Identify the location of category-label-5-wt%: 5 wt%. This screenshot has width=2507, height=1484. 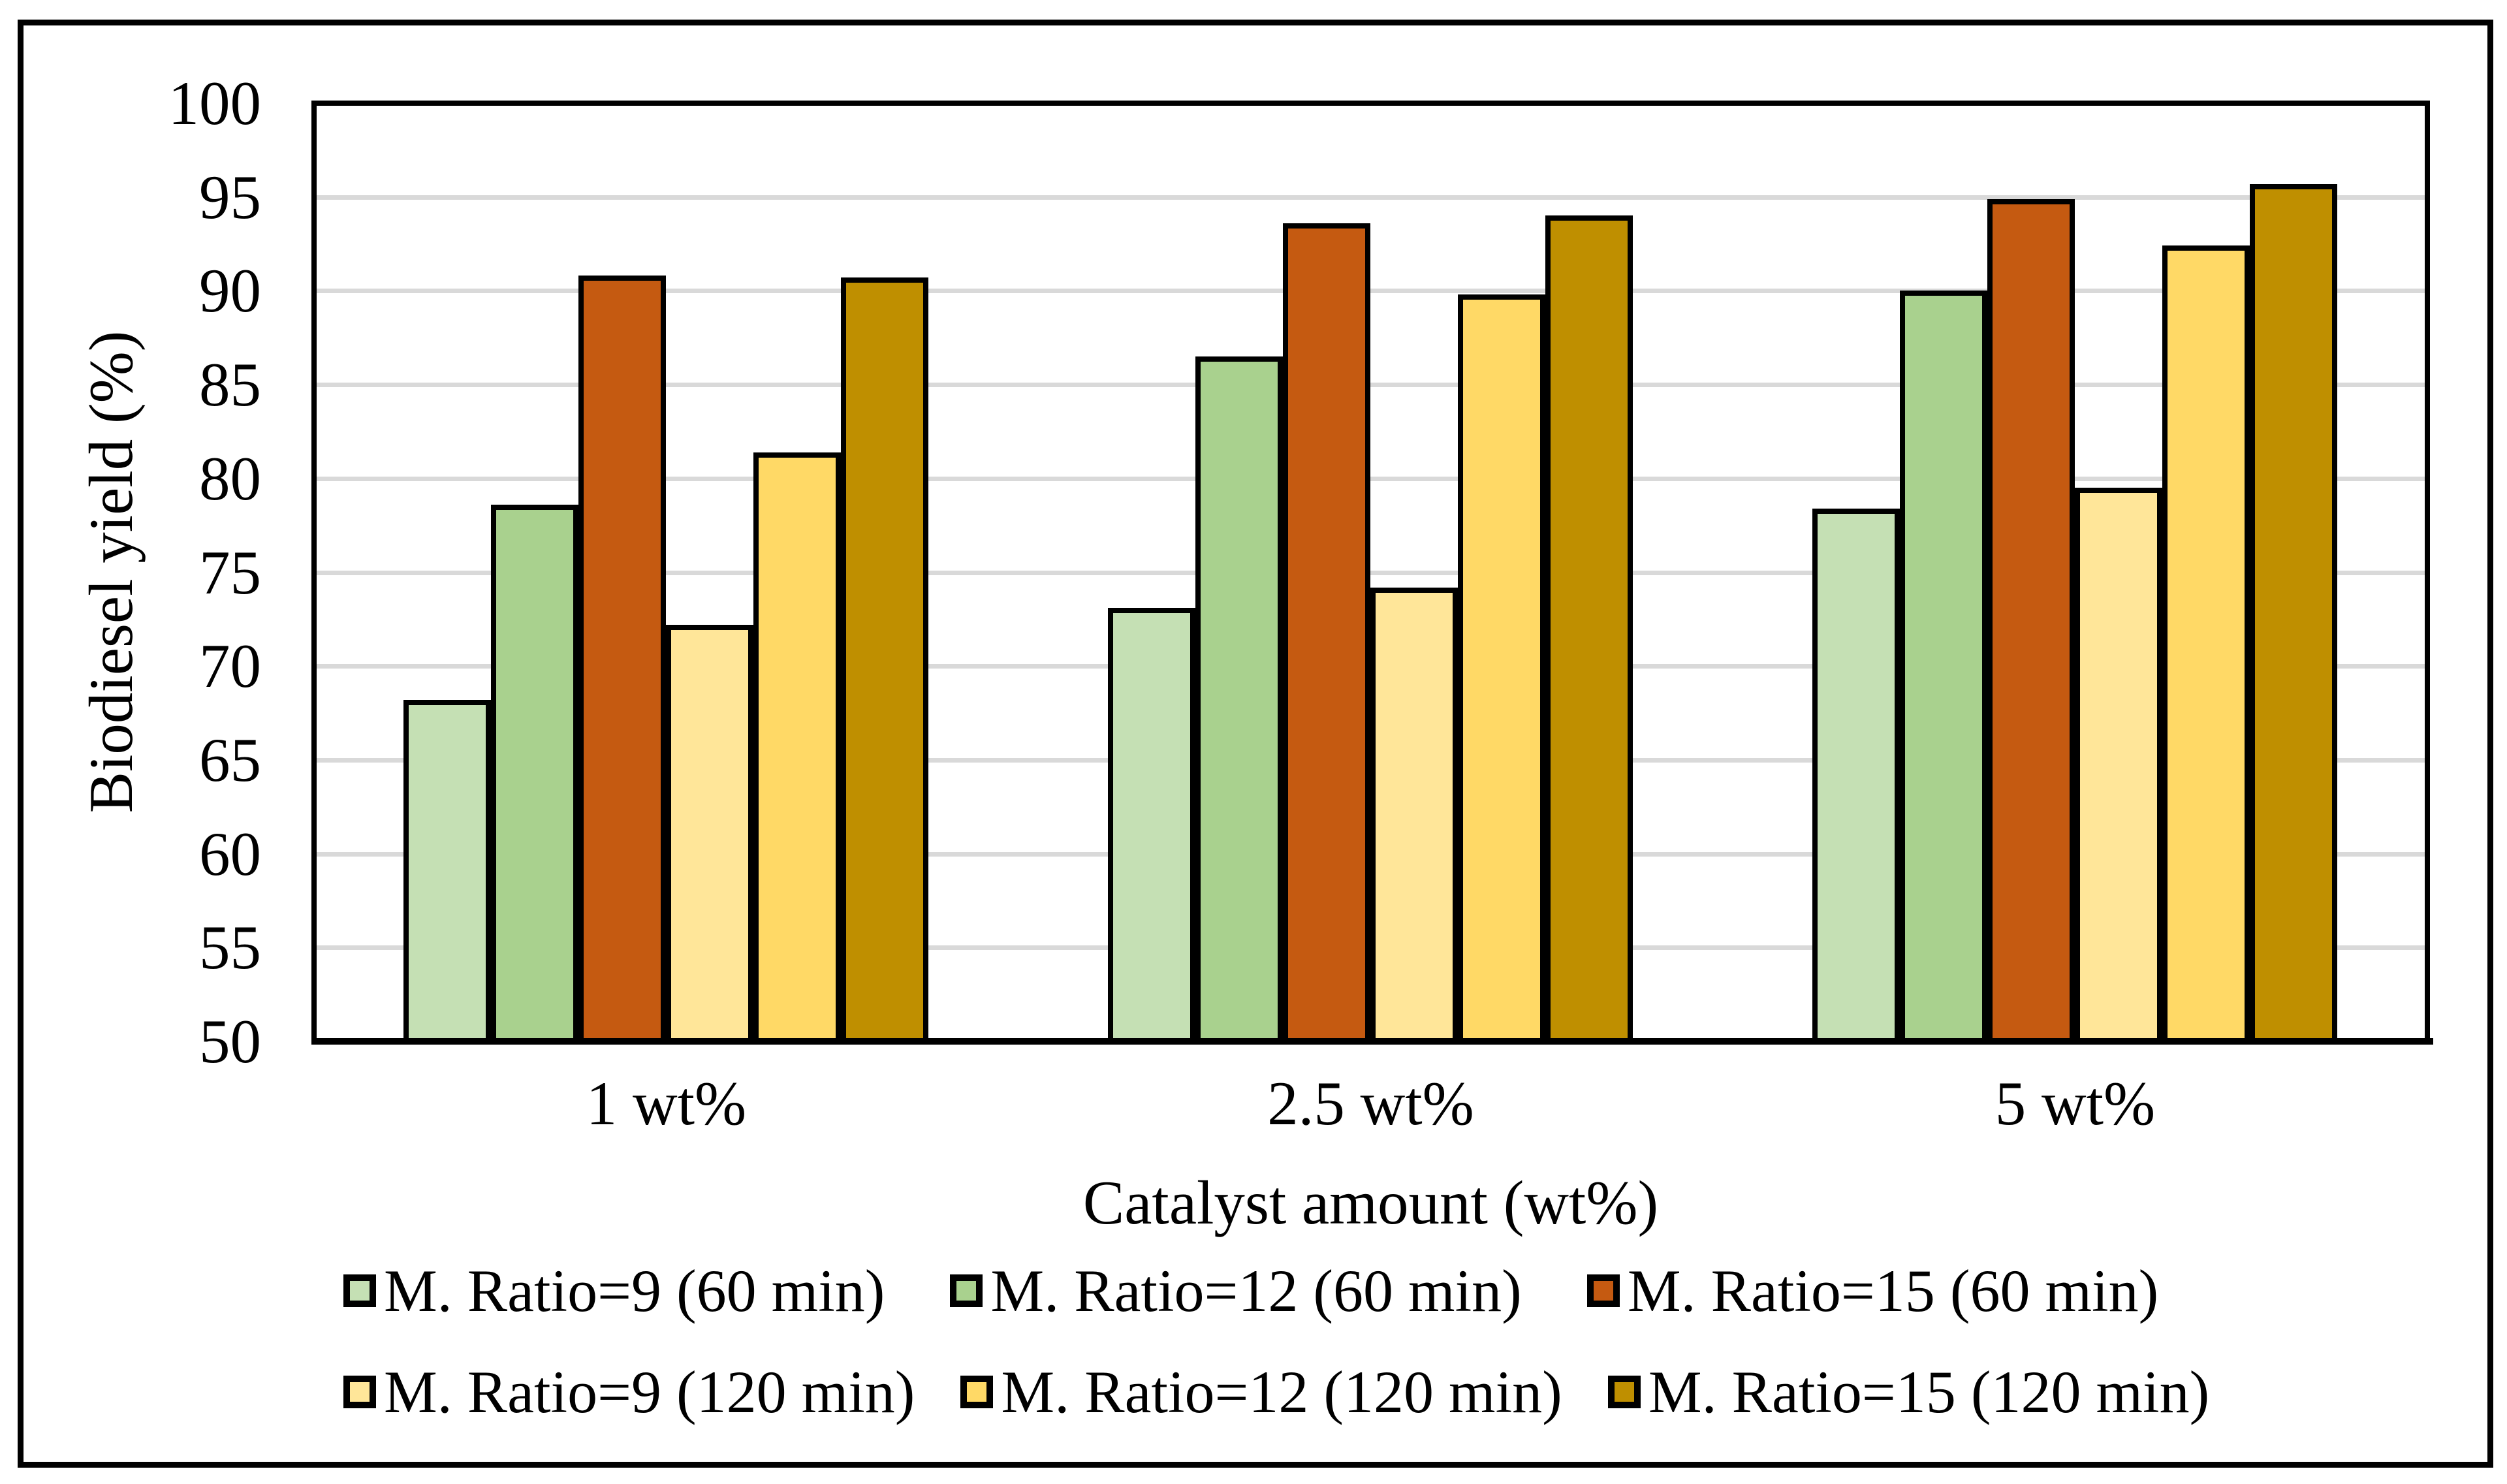
(2075, 1103).